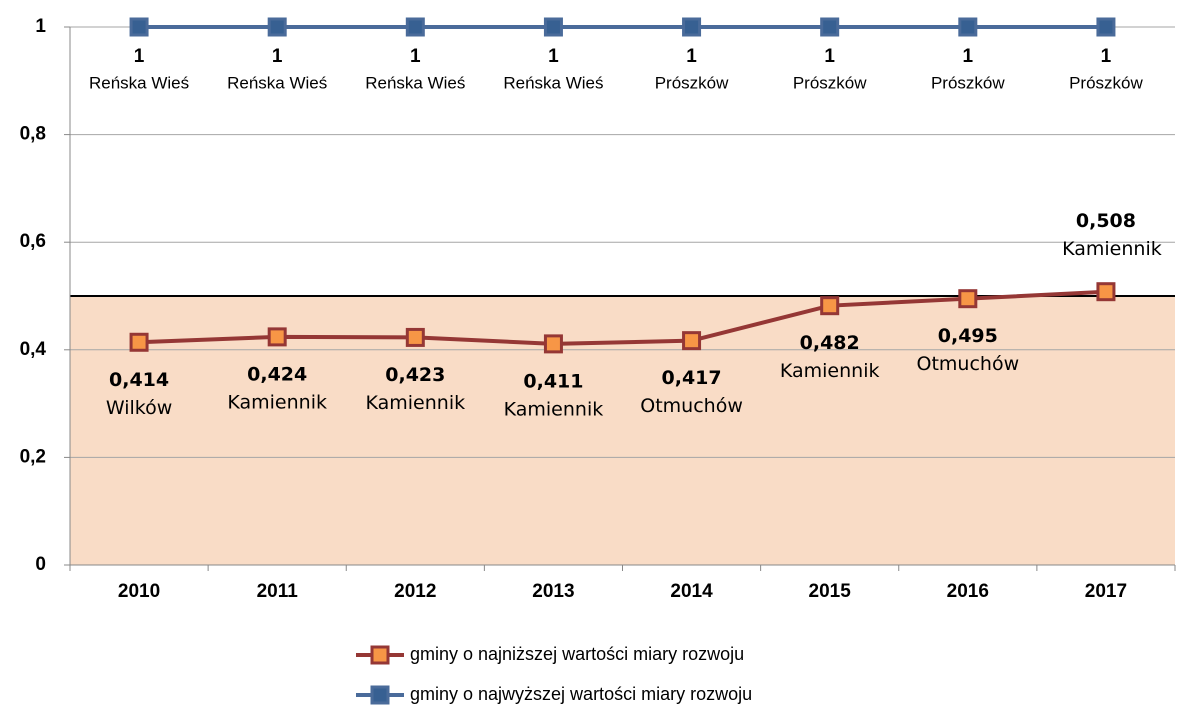 Image resolution: width=1179 pixels, height=705 pixels. I want to click on y-tick-label: 0,6, so click(33, 241).